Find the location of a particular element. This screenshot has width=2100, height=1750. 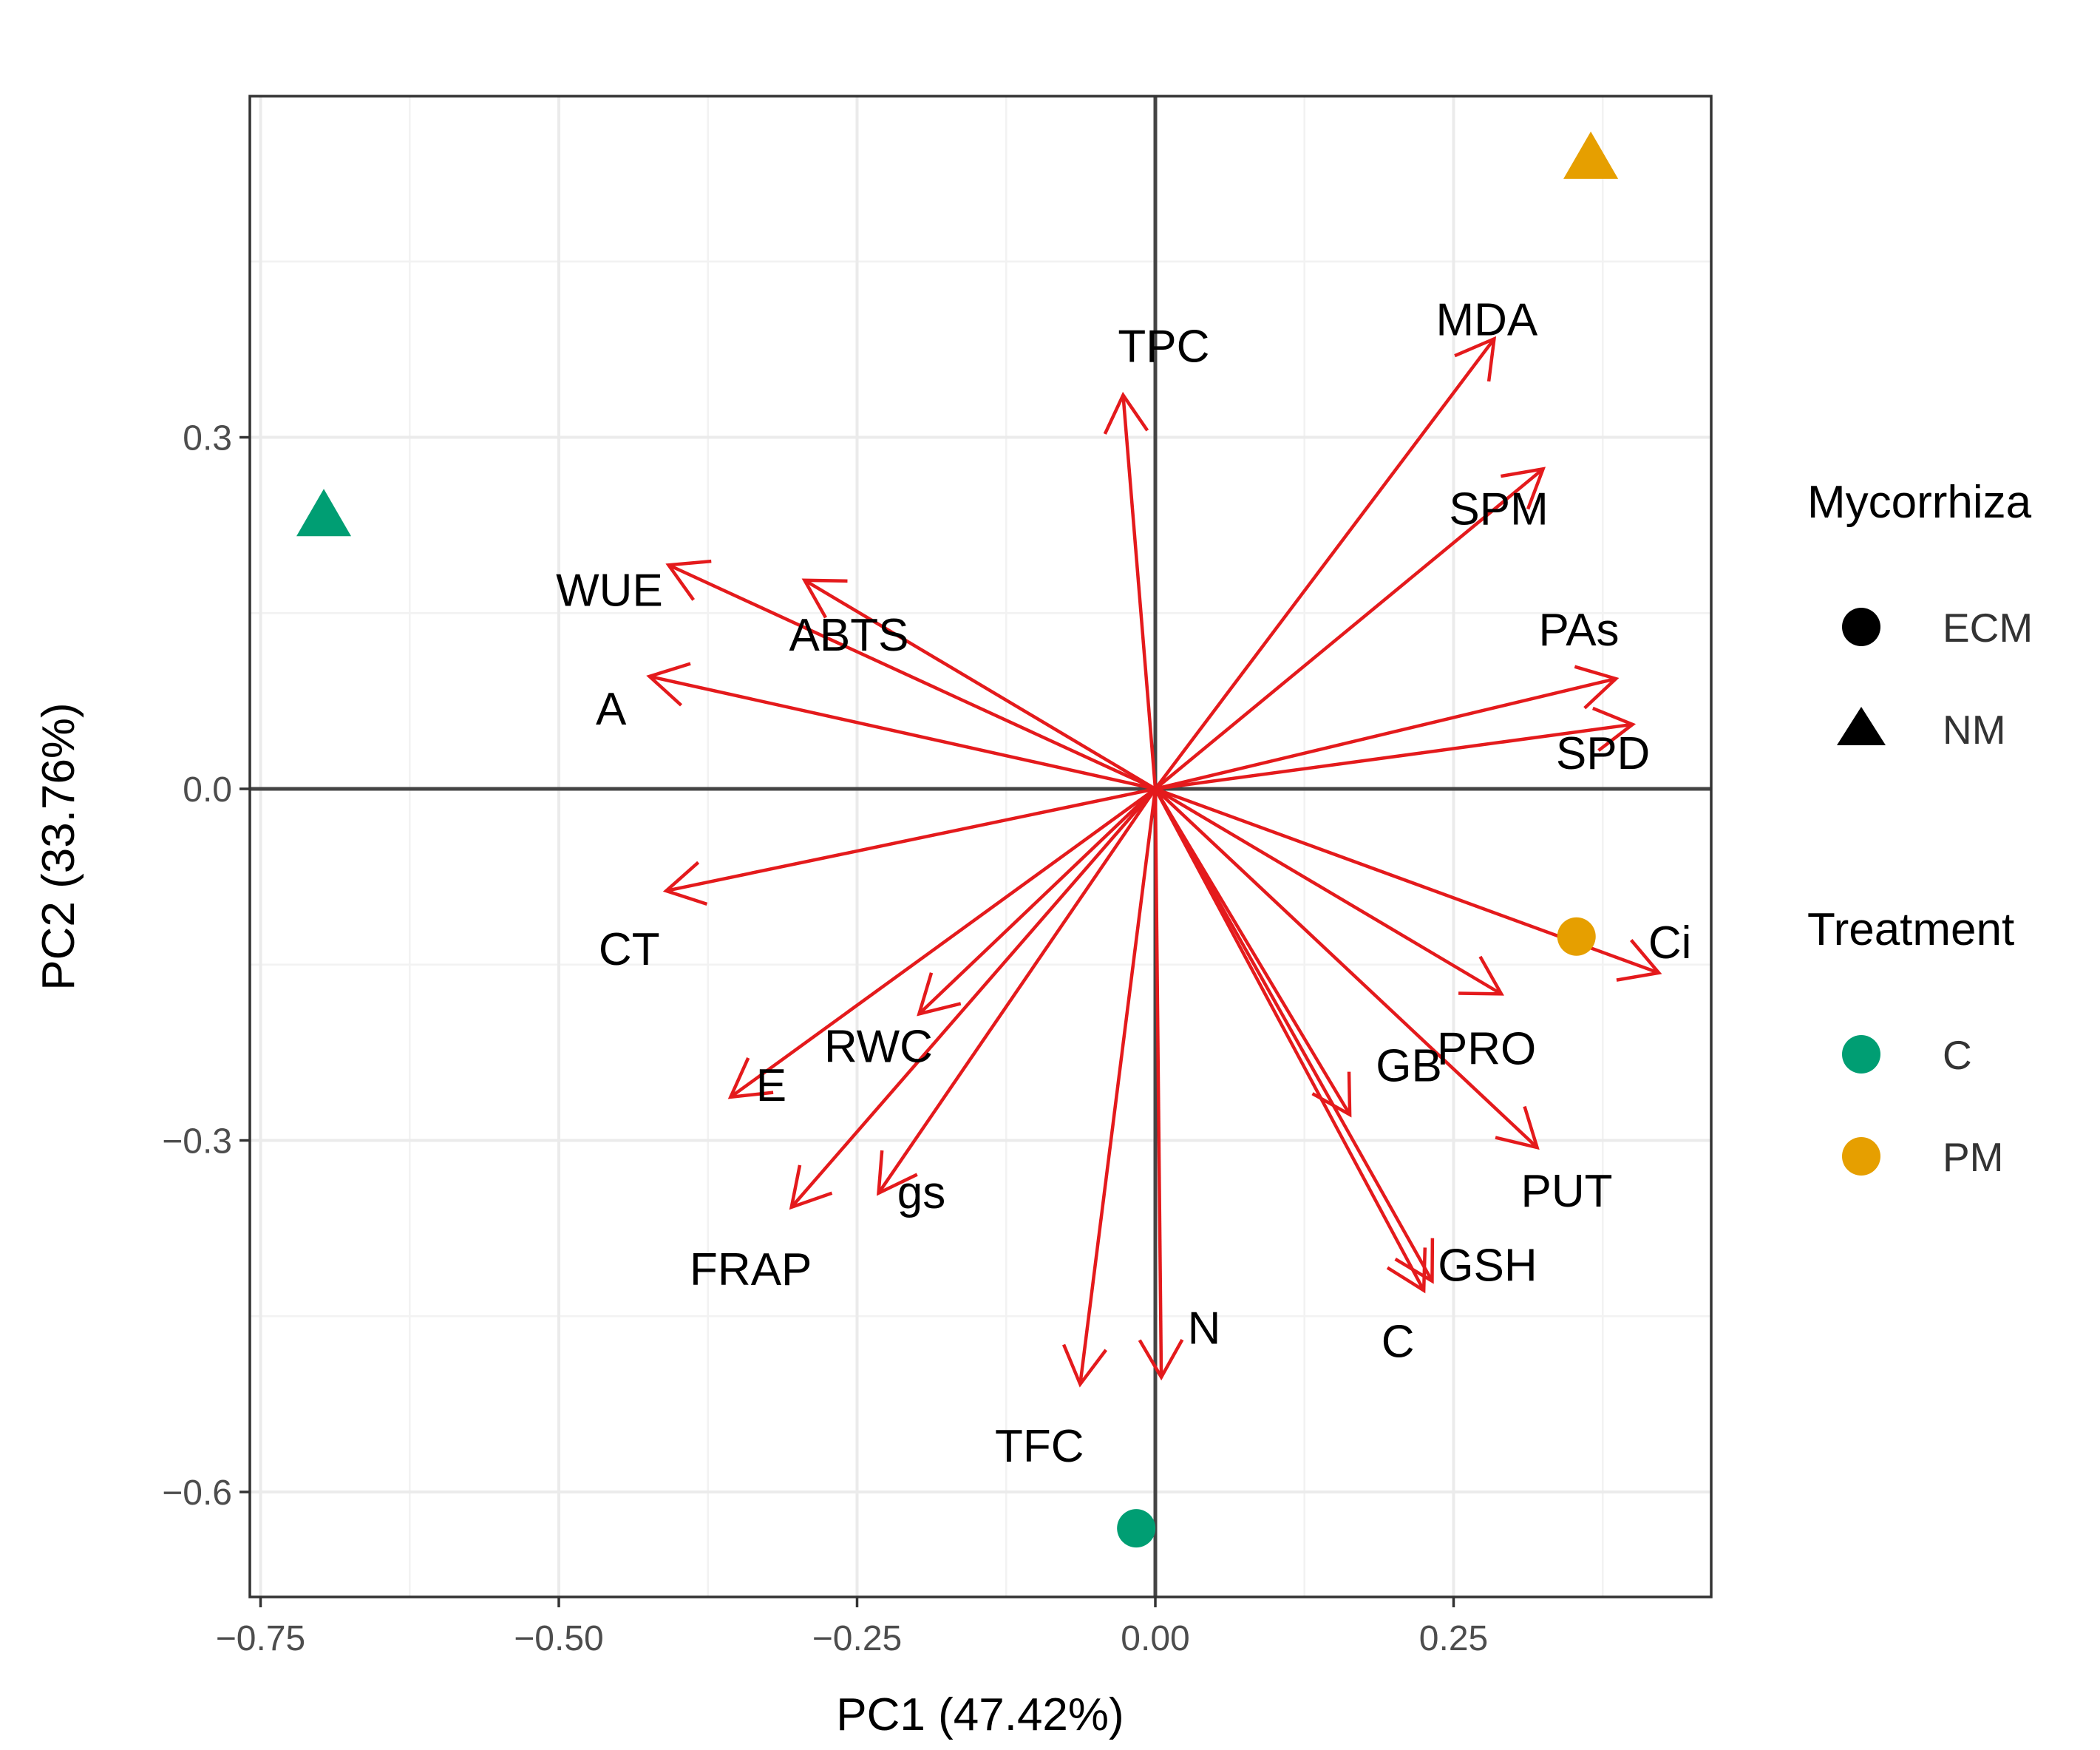

loading-arrow-CT is located at coordinates (910, 840).